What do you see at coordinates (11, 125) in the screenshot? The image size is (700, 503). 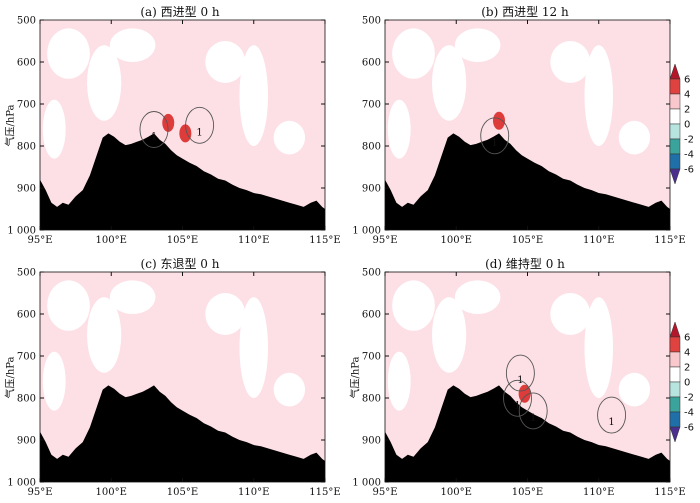 I see `panel-a-ylabel: 气压/hPa` at bounding box center [11, 125].